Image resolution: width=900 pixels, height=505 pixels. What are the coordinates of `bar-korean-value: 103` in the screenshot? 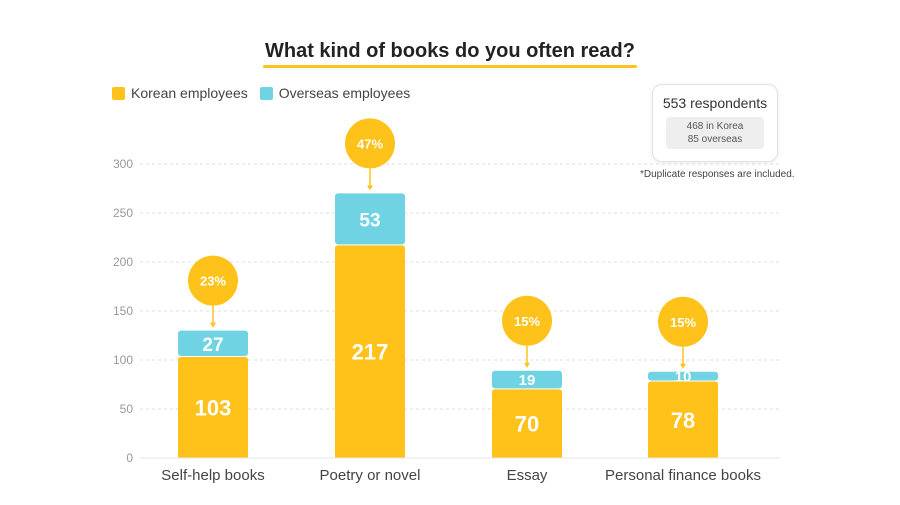 It's located at (213, 408).